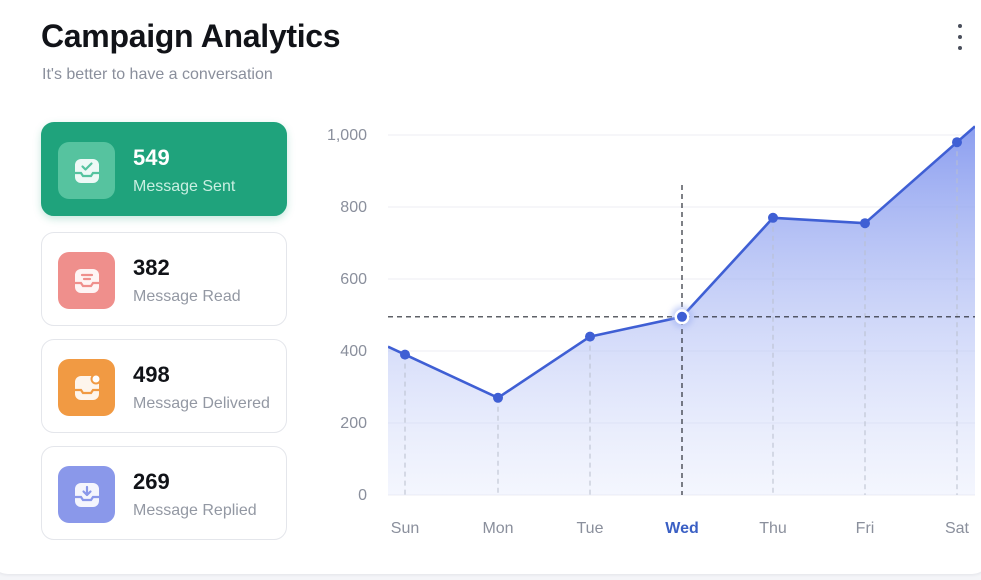 The height and width of the screenshot is (580, 981). Describe the element at coordinates (151, 267) in the screenshot. I see `stat-value: 382` at that location.